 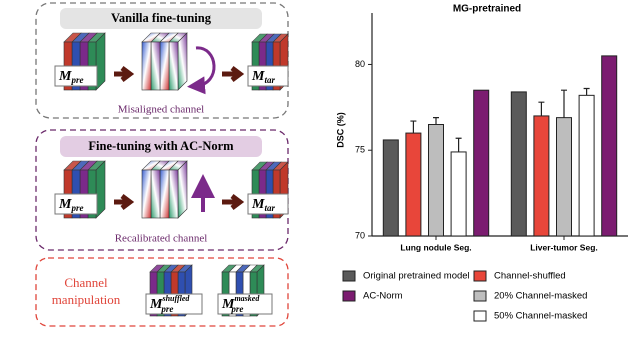 I want to click on chart-title: MG-pretrained, so click(x=487, y=9).